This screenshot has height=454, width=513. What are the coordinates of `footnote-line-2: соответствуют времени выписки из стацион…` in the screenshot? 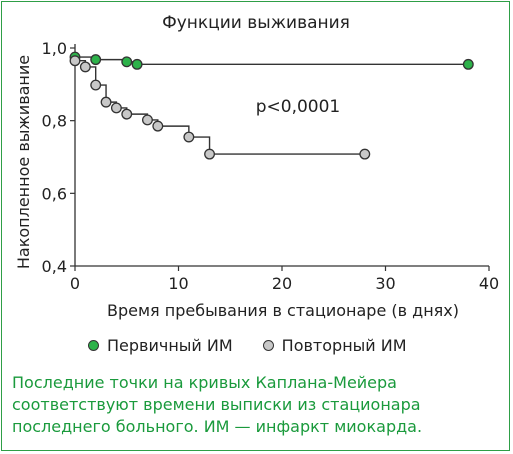 It's located at (216, 404).